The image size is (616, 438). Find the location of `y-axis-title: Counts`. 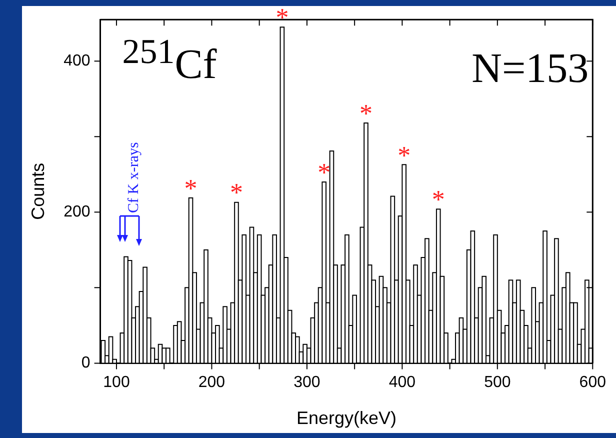

y-axis-title: Counts is located at coordinates (38, 191).